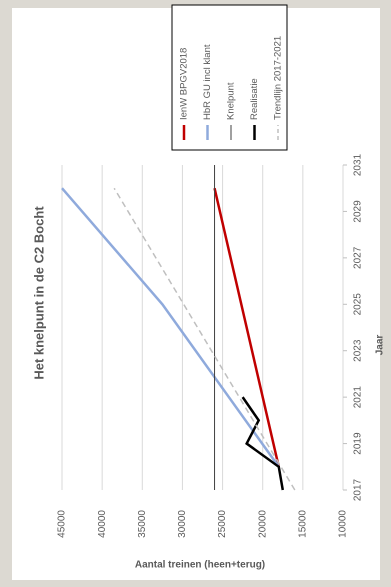 Image resolution: width=391 pixels, height=587 pixels. What do you see at coordinates (343, 524) in the screenshot?
I see `y-tick-label: 10000` at bounding box center [343, 524].